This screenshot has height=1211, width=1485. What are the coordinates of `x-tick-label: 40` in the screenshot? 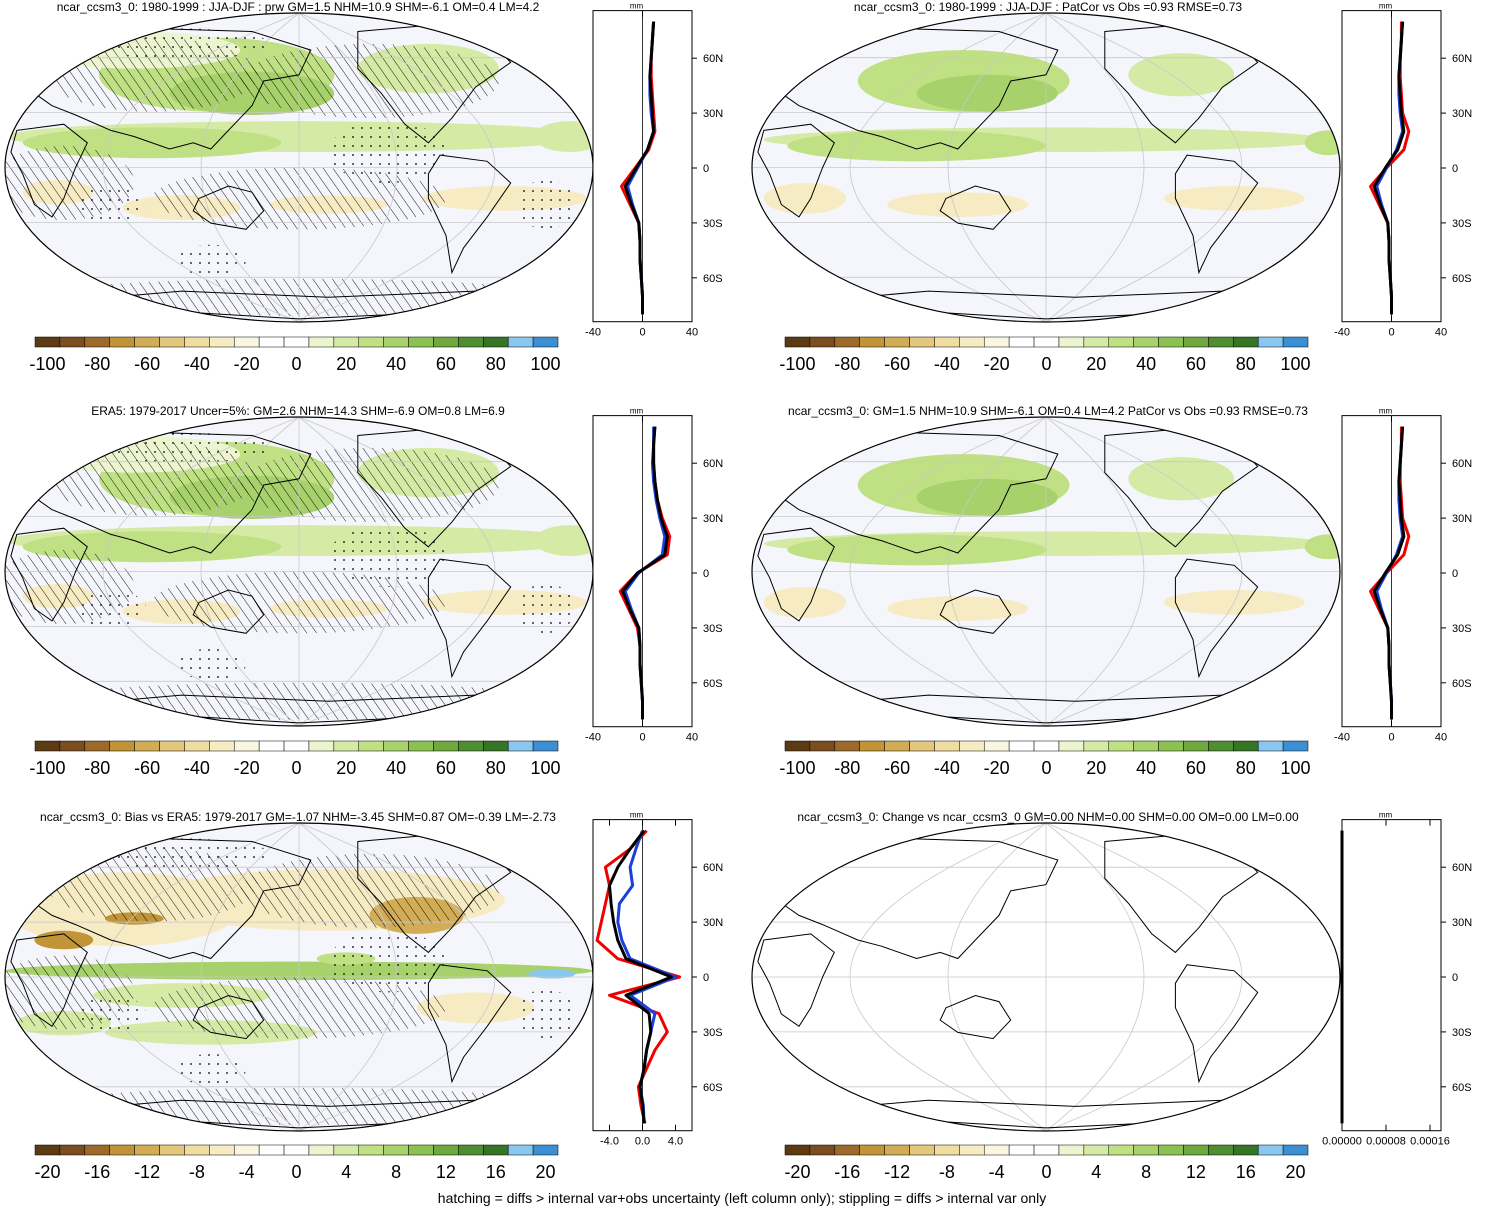 It's located at (692, 738).